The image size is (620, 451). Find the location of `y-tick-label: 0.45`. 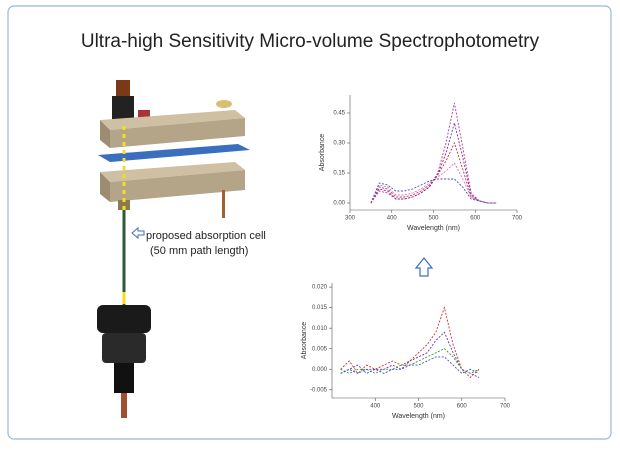

y-tick-label: 0.45 is located at coordinates (339, 114).